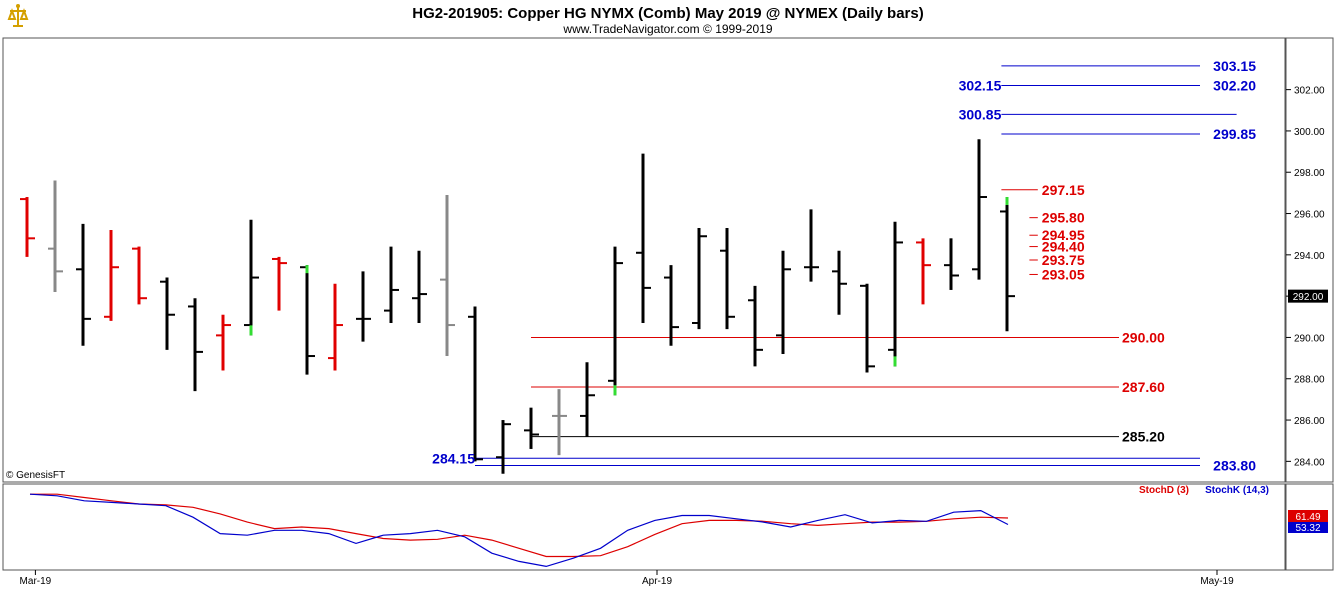 The height and width of the screenshot is (591, 1336). I want to click on annotation-label: 293.75, so click(1063, 260).